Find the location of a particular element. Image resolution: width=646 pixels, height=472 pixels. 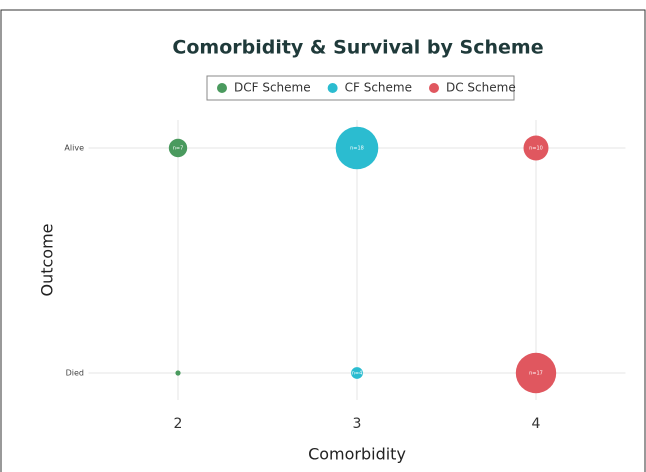

data-label: n=7 is located at coordinates (178, 149).